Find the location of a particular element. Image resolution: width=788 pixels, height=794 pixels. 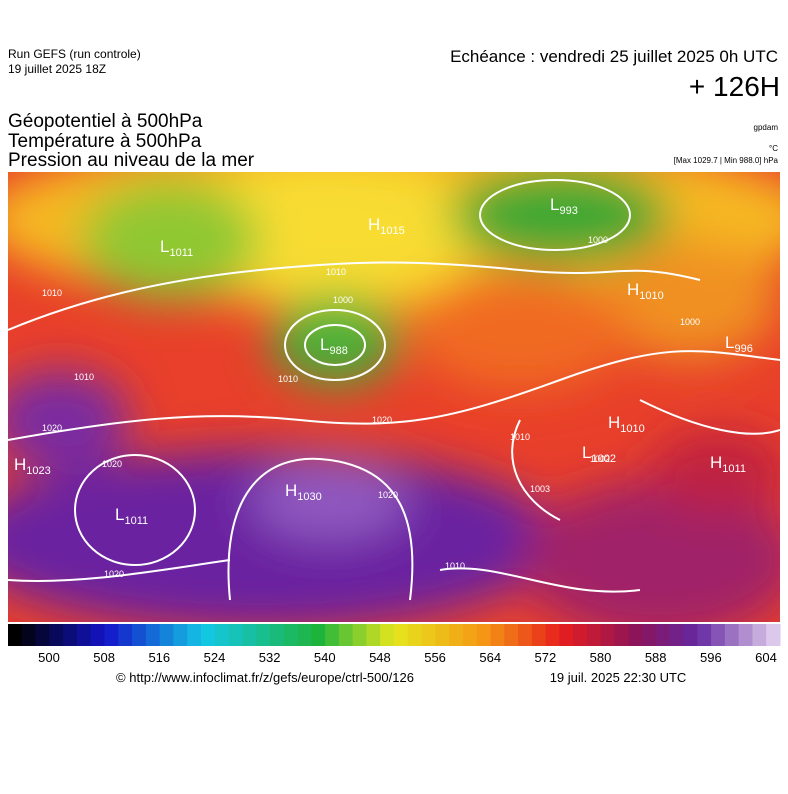

issue-time: 19 juil. 2025 22:30 UTC is located at coordinates (618, 677).